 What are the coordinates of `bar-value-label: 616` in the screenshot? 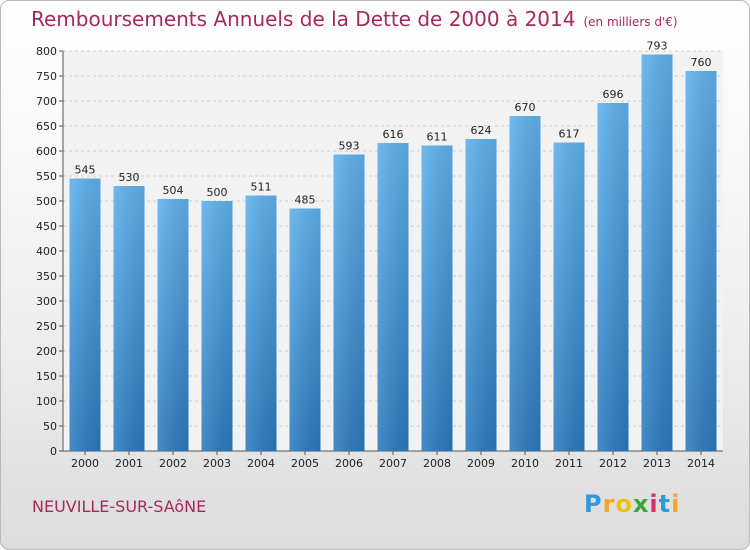 It's located at (393, 134).